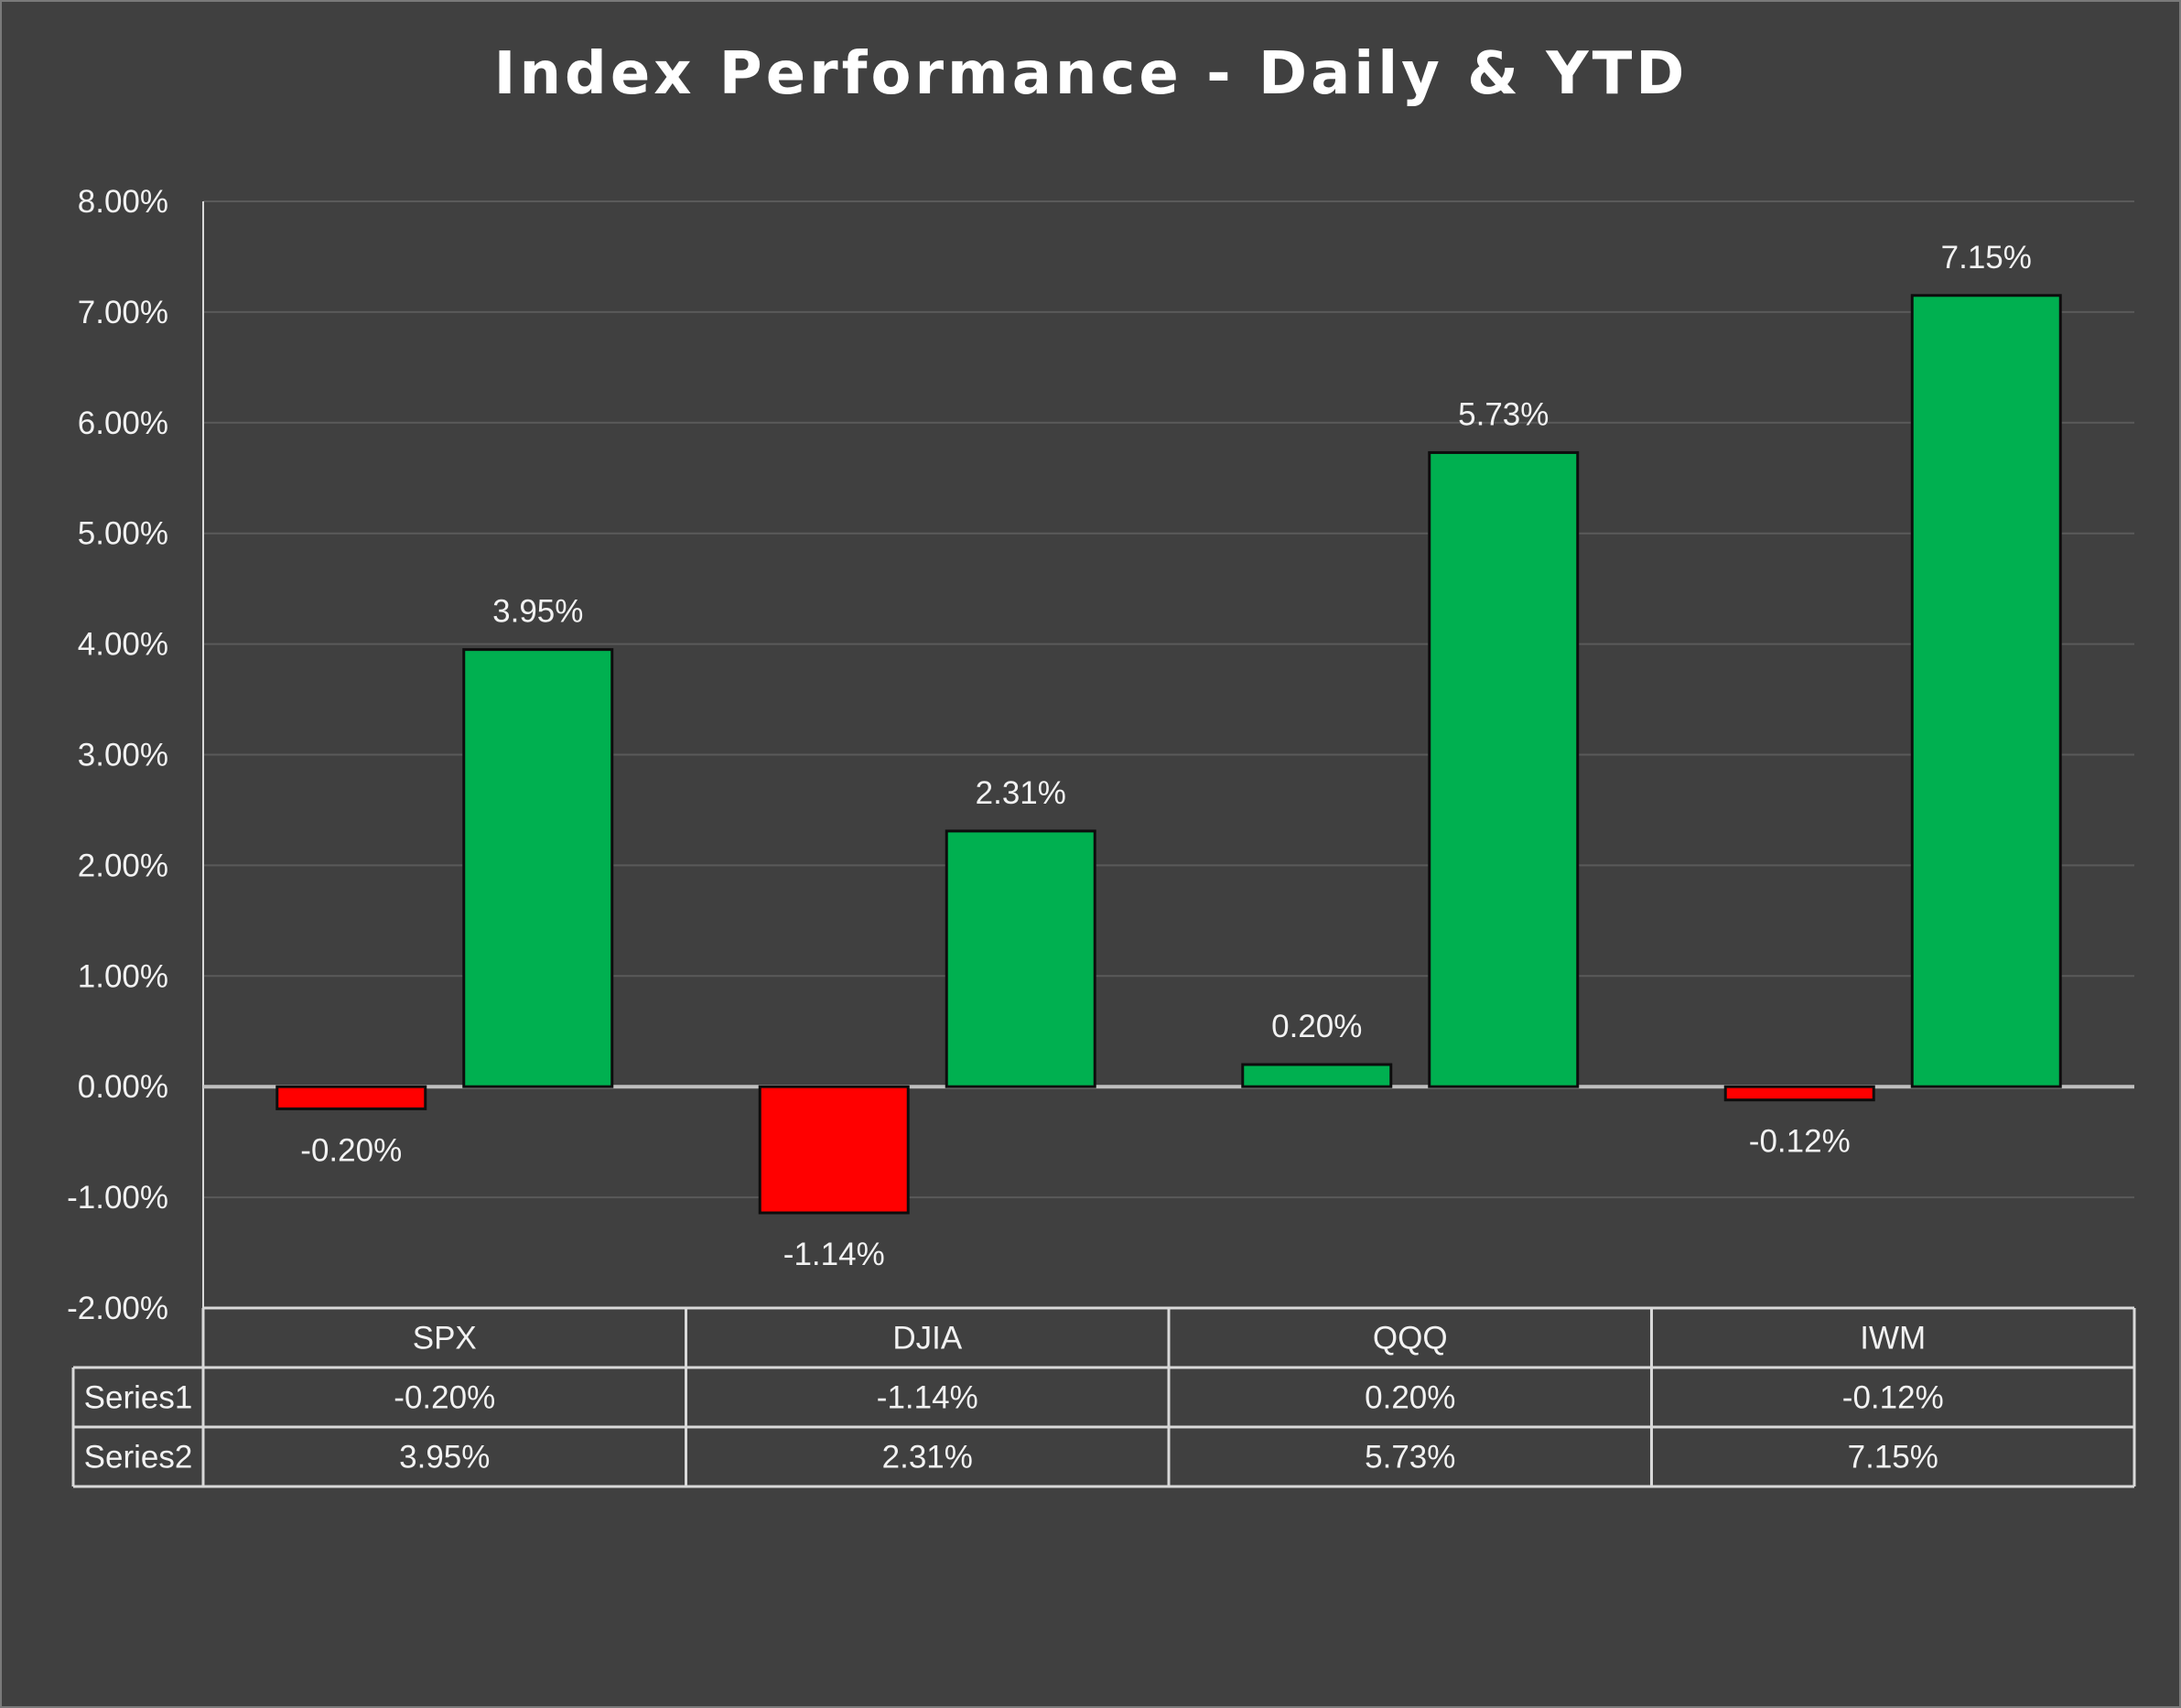 The width and height of the screenshot is (2181, 1708). I want to click on category-label: QQQ, so click(1411, 1339).